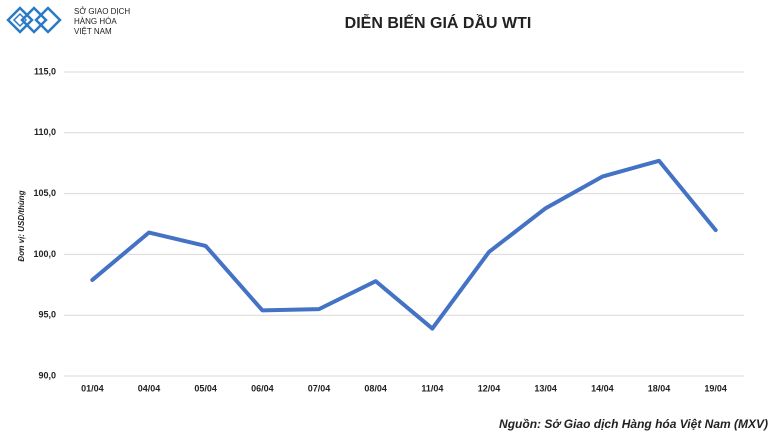 Image resolution: width=780 pixels, height=438 pixels. Describe the element at coordinates (489, 388) in the screenshot. I see `x-tick-label: 12/04` at that location.